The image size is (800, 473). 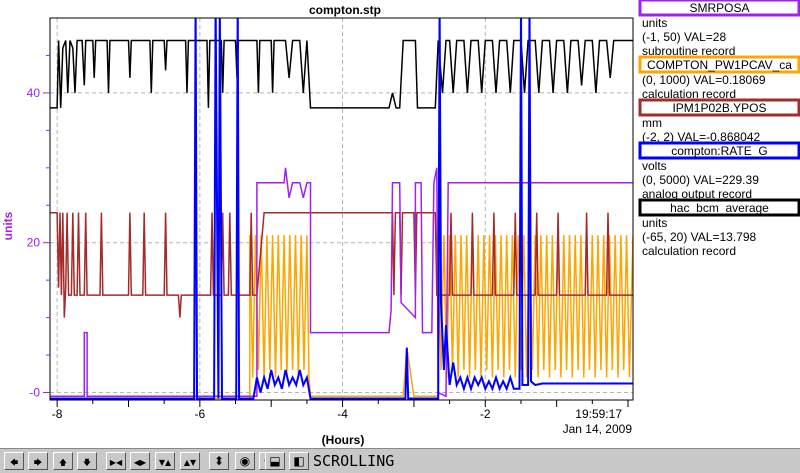 I want to click on arrow-up-button: 🡅, so click(x=63, y=461).